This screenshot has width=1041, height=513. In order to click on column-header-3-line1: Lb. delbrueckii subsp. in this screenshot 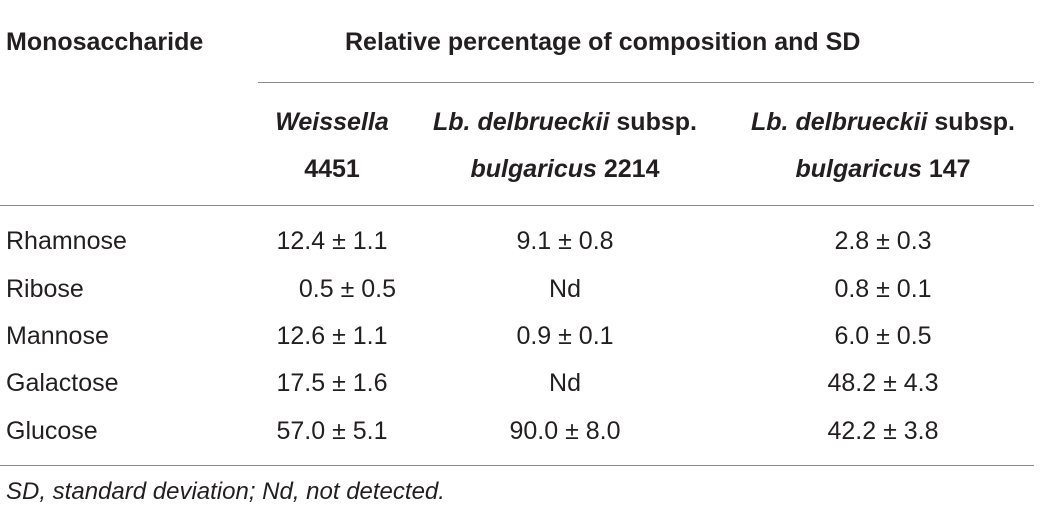, I will do `click(883, 122)`.